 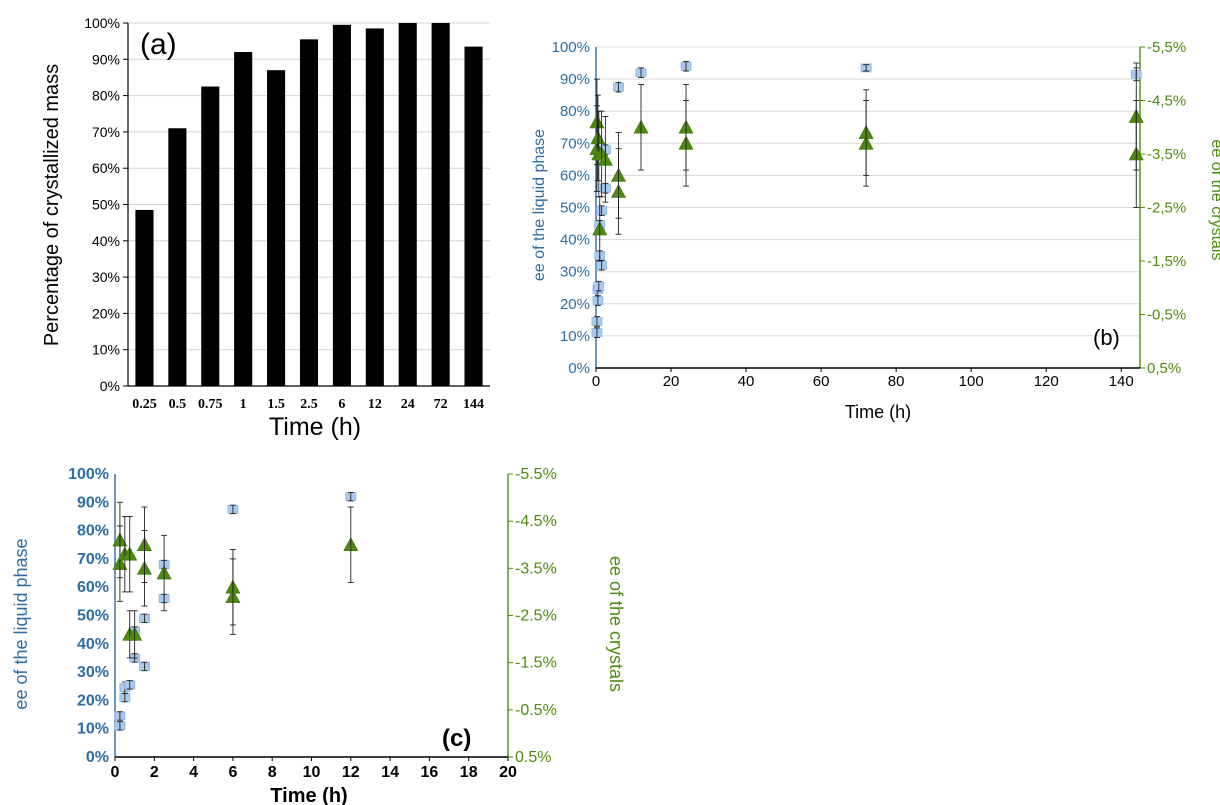 What do you see at coordinates (456, 738) in the screenshot?
I see `panel-c-label: (c)` at bounding box center [456, 738].